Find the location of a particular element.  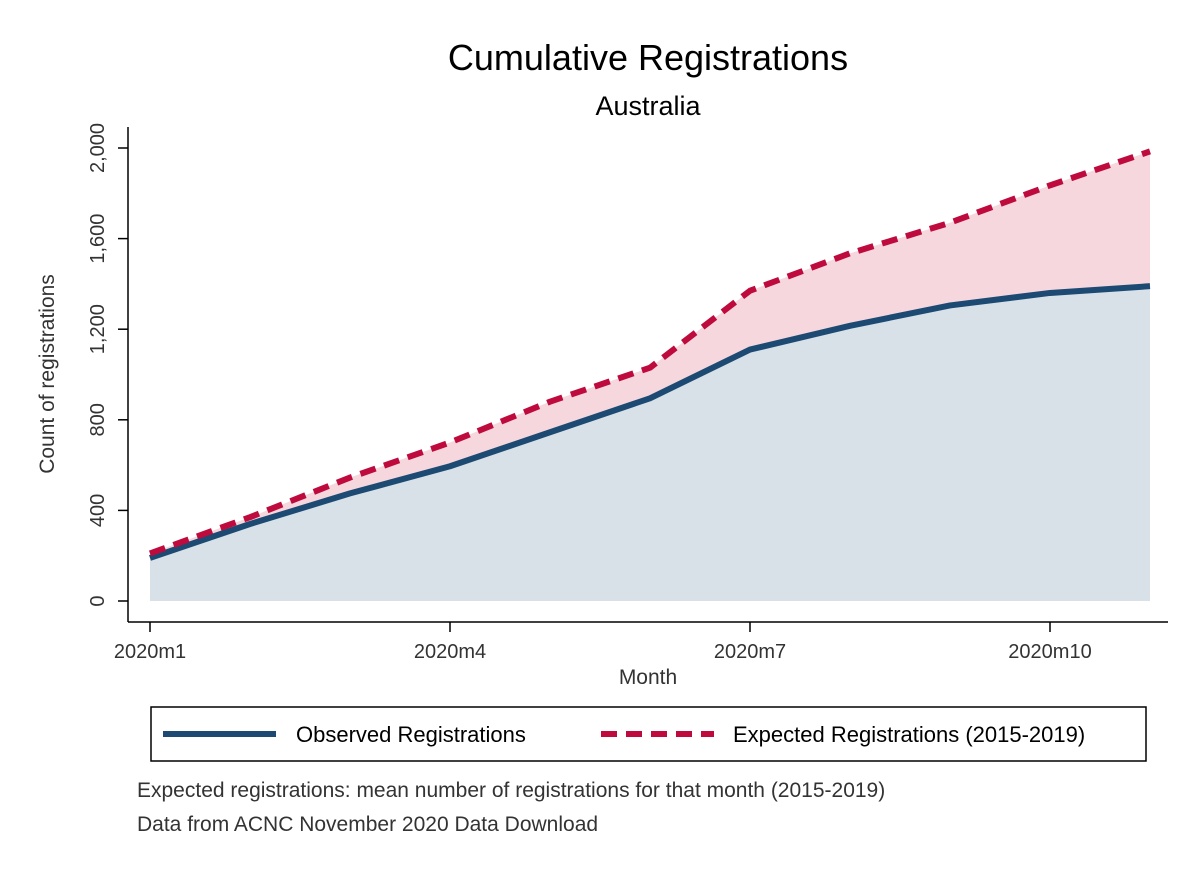

x-axis-title: Month is located at coordinates (648, 677).